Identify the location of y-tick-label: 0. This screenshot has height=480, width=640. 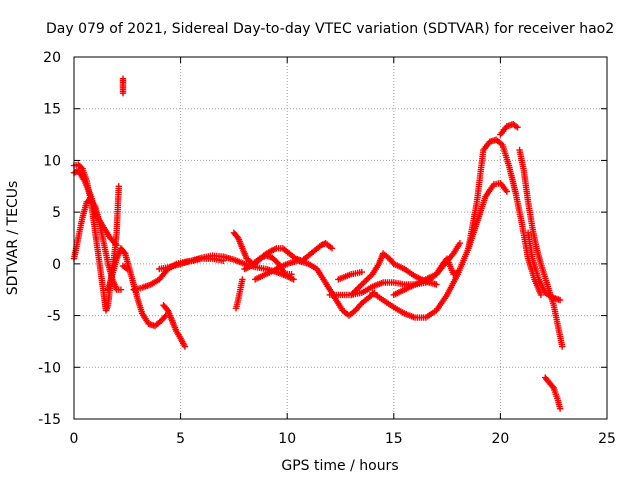
(56, 265).